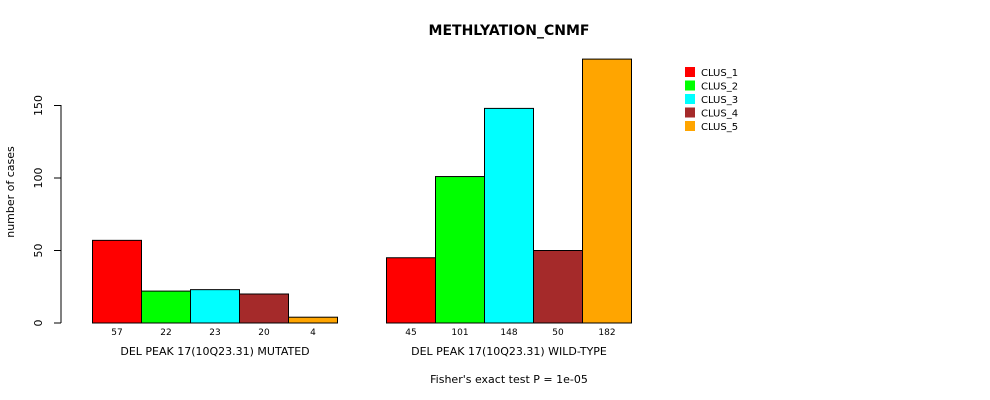  What do you see at coordinates (38, 251) in the screenshot?
I see `y-tick-label-50: 50` at bounding box center [38, 251].